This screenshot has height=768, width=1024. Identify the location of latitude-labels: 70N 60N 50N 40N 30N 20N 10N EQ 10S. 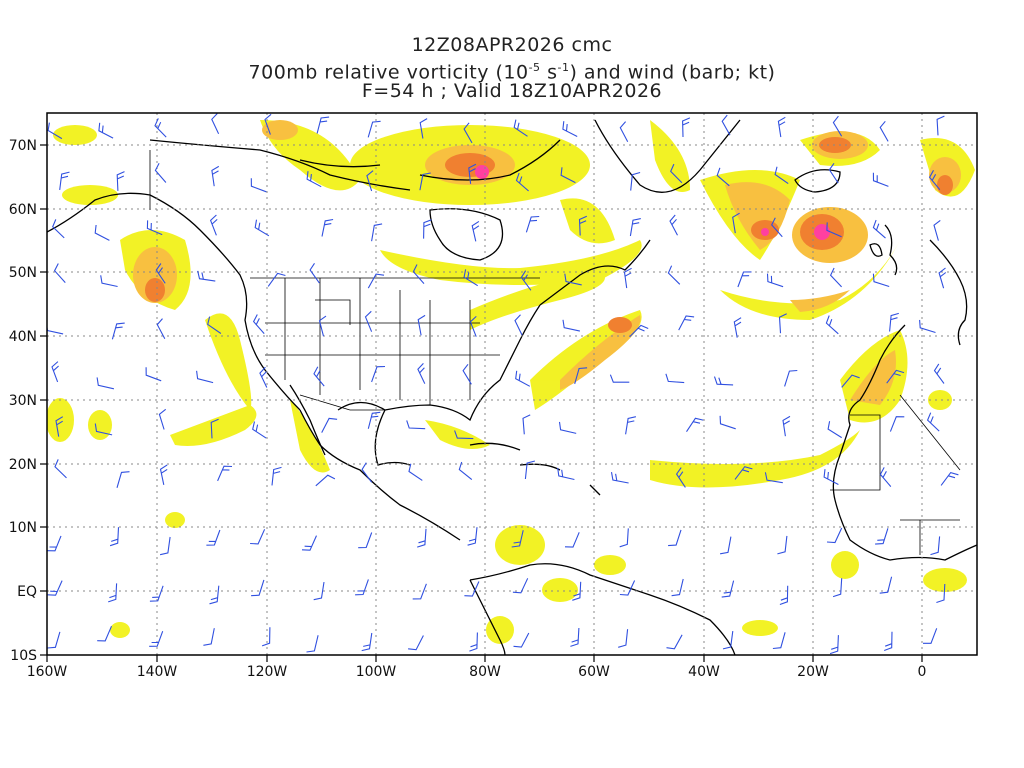
(23, 401).